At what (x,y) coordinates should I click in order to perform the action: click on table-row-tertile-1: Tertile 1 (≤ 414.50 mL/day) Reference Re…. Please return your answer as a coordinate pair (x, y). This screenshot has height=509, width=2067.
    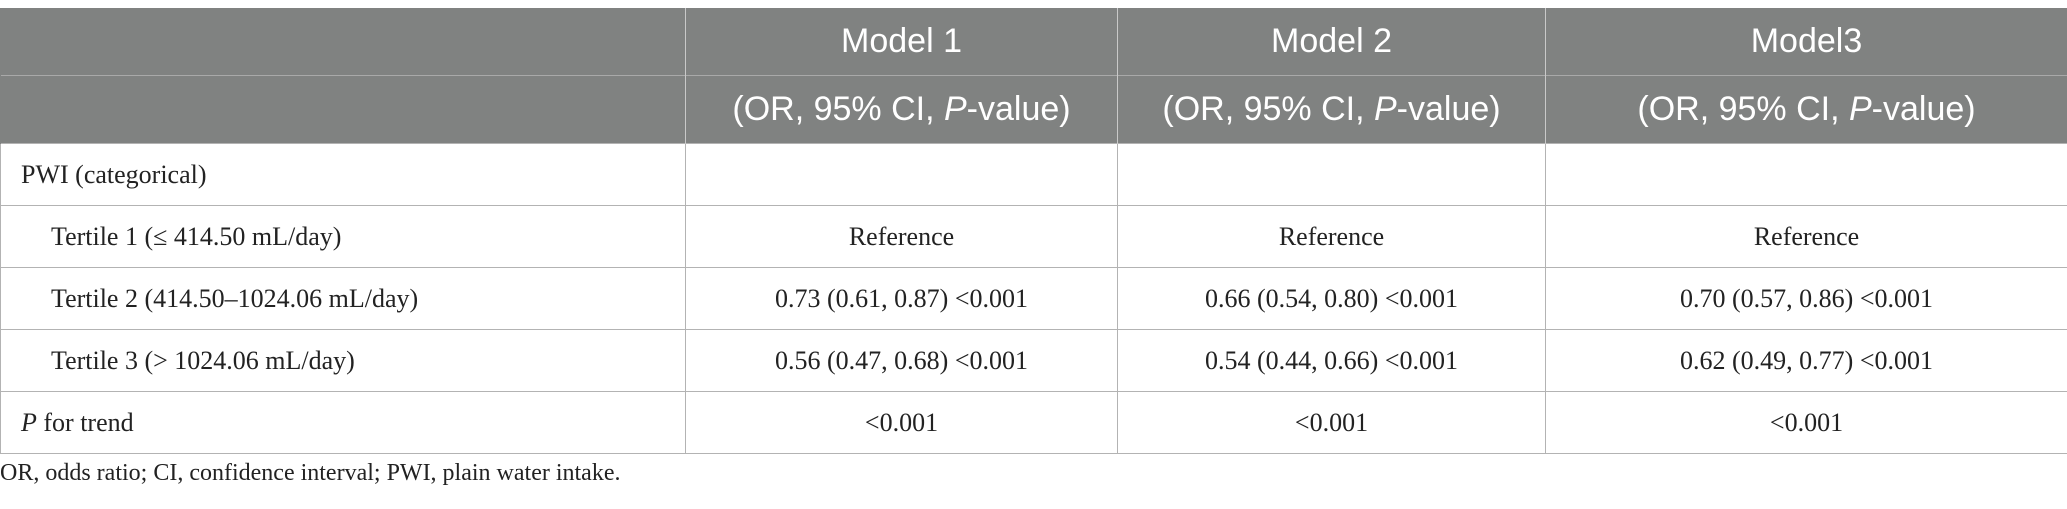
    Looking at the image, I should click on (1033, 236).